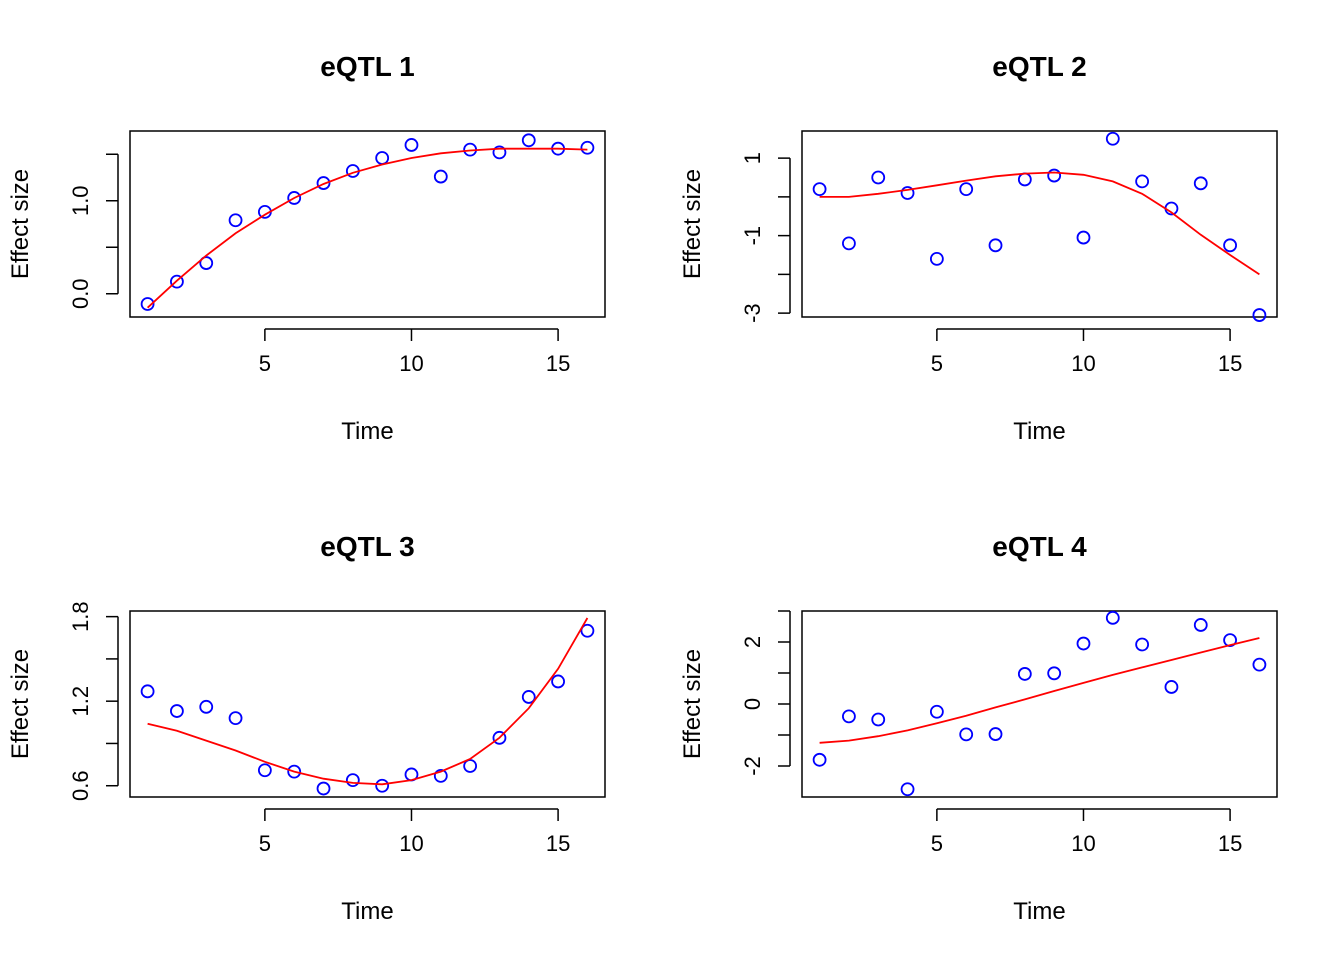  What do you see at coordinates (367, 546) in the screenshot?
I see `chart-title: eQTL 3` at bounding box center [367, 546].